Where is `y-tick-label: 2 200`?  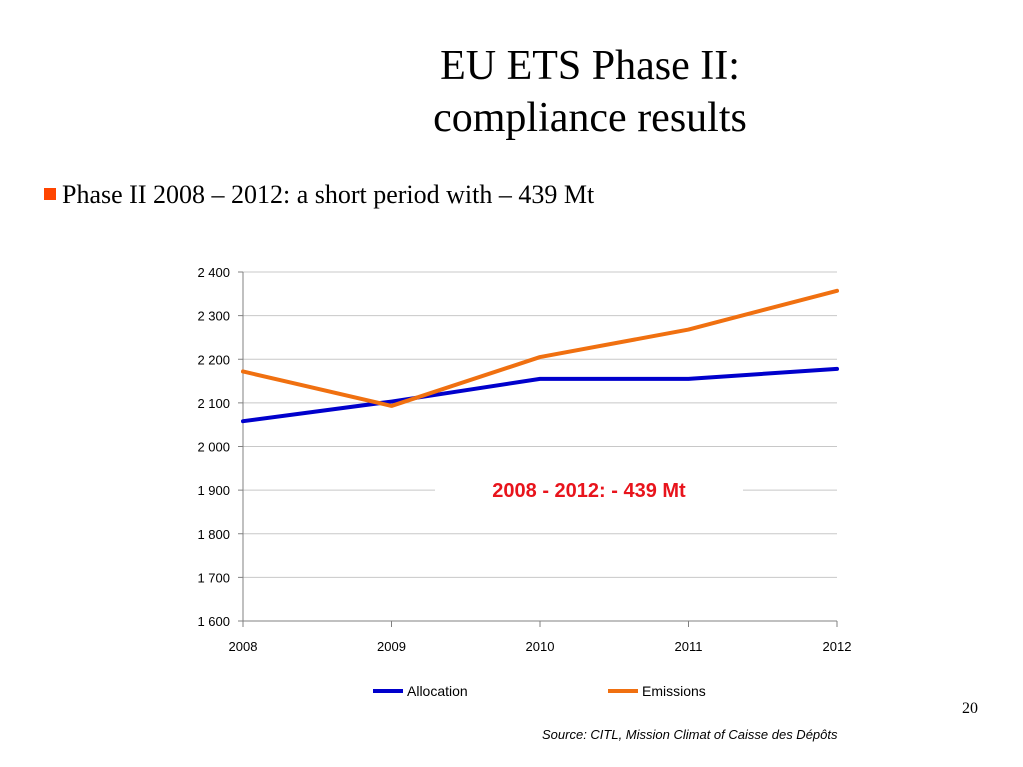 y-tick-label: 2 200 is located at coordinates (213, 359).